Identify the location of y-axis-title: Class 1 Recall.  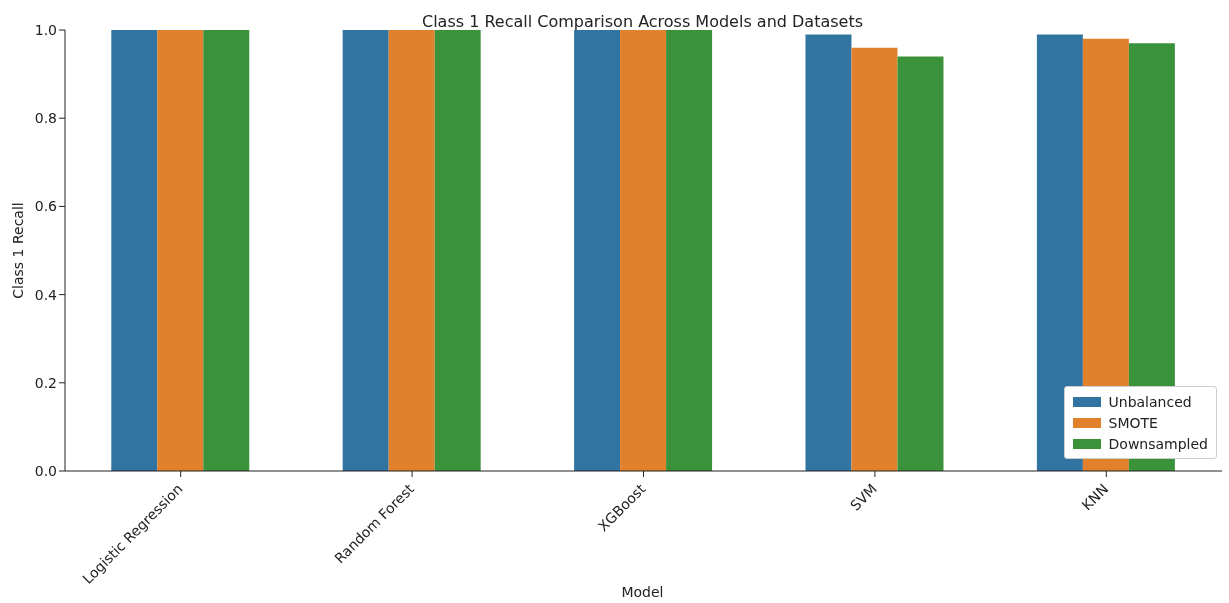
(17, 250).